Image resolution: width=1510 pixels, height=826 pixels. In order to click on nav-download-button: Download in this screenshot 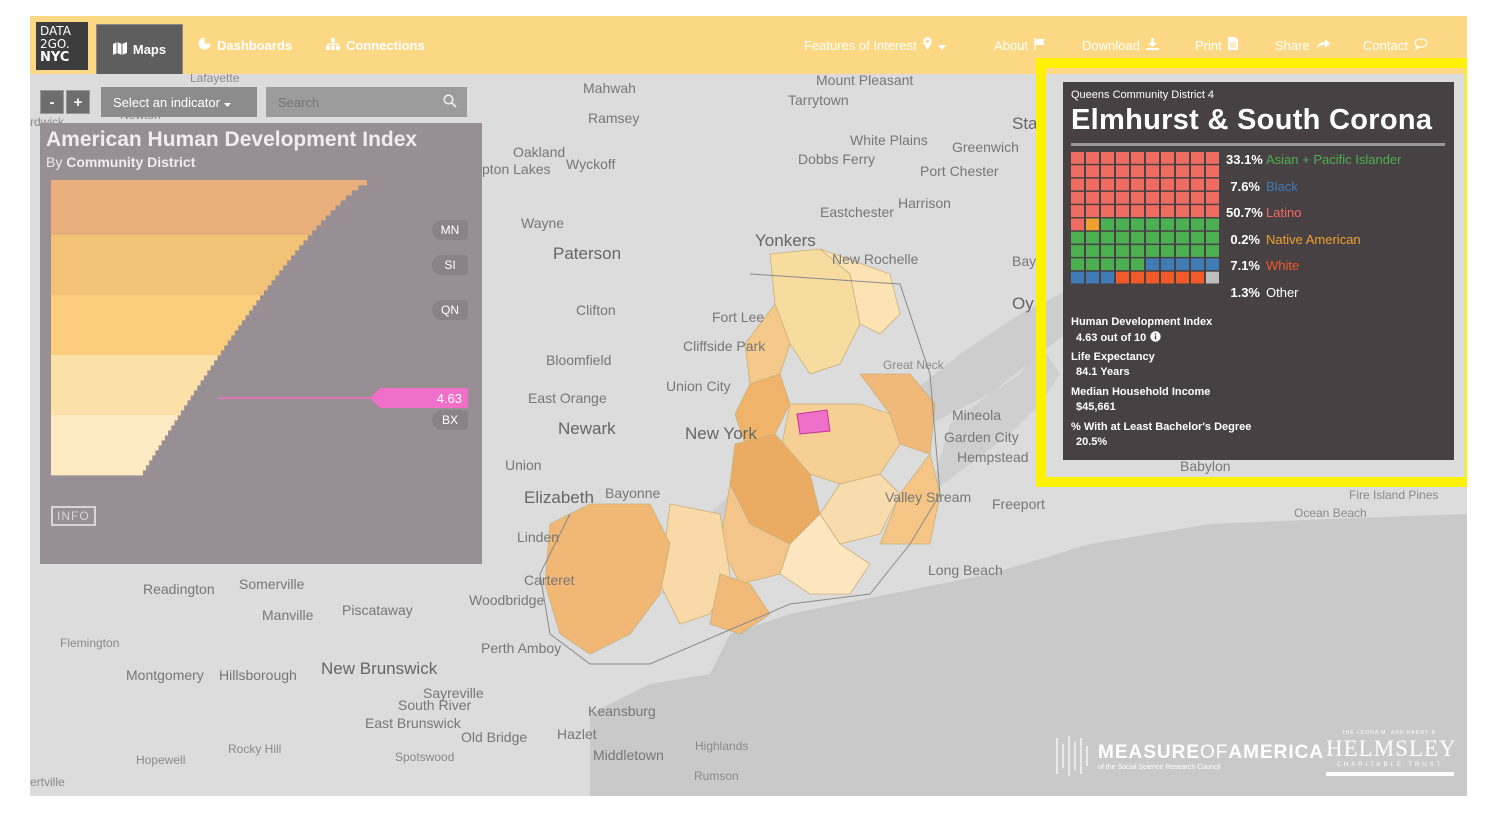, I will do `click(1120, 45)`.